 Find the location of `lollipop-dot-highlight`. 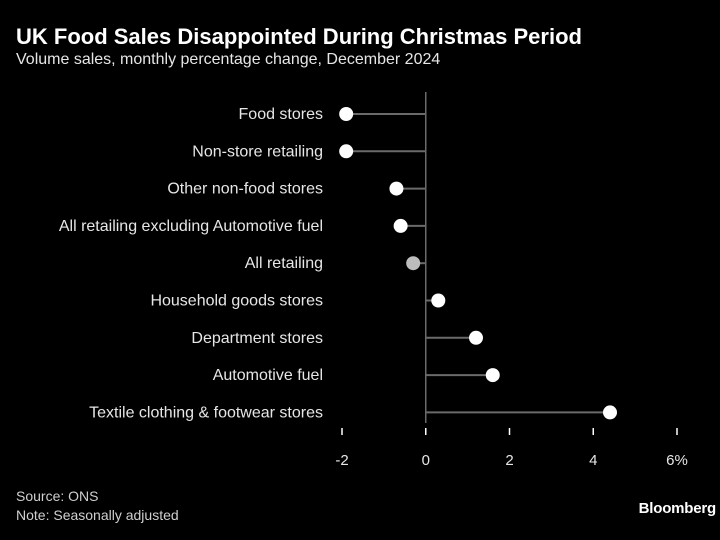

lollipop-dot-highlight is located at coordinates (413, 263).